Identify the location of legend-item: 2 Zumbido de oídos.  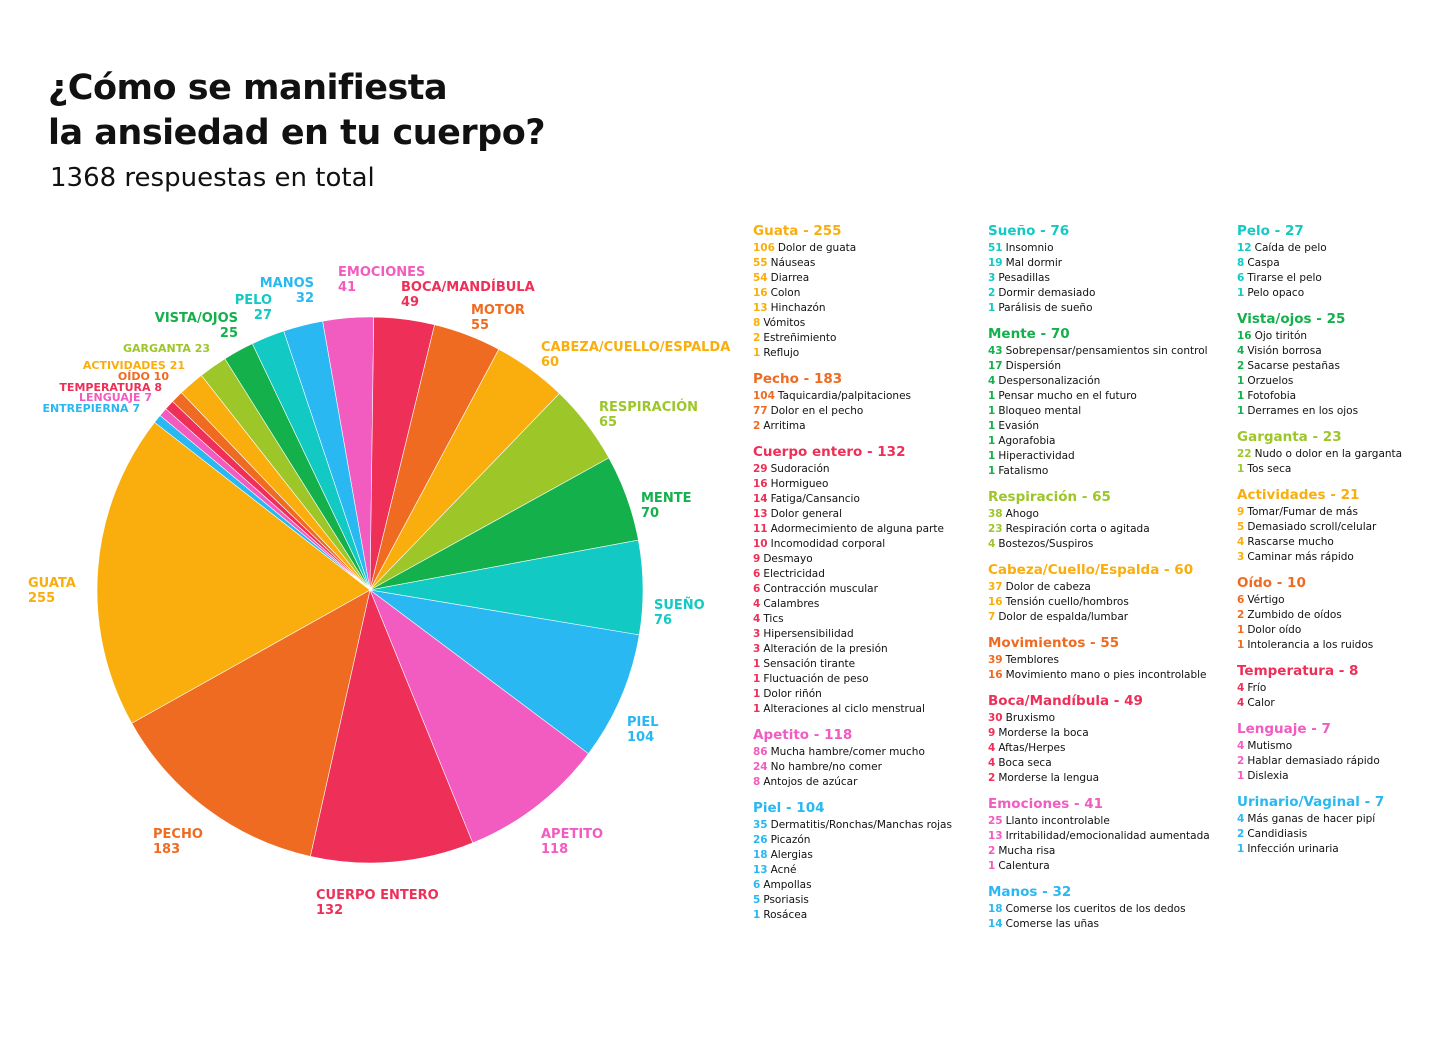
(1319, 615).